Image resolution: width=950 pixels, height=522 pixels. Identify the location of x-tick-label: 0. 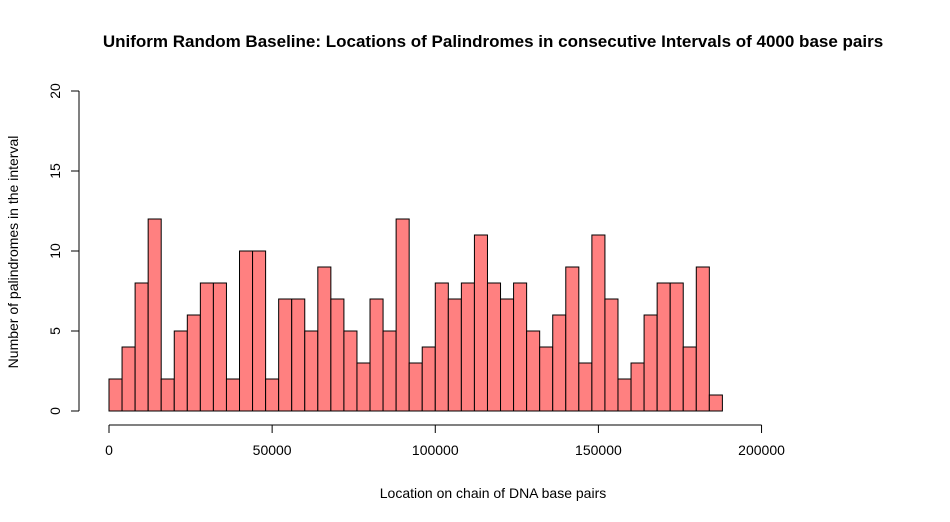
(109, 450).